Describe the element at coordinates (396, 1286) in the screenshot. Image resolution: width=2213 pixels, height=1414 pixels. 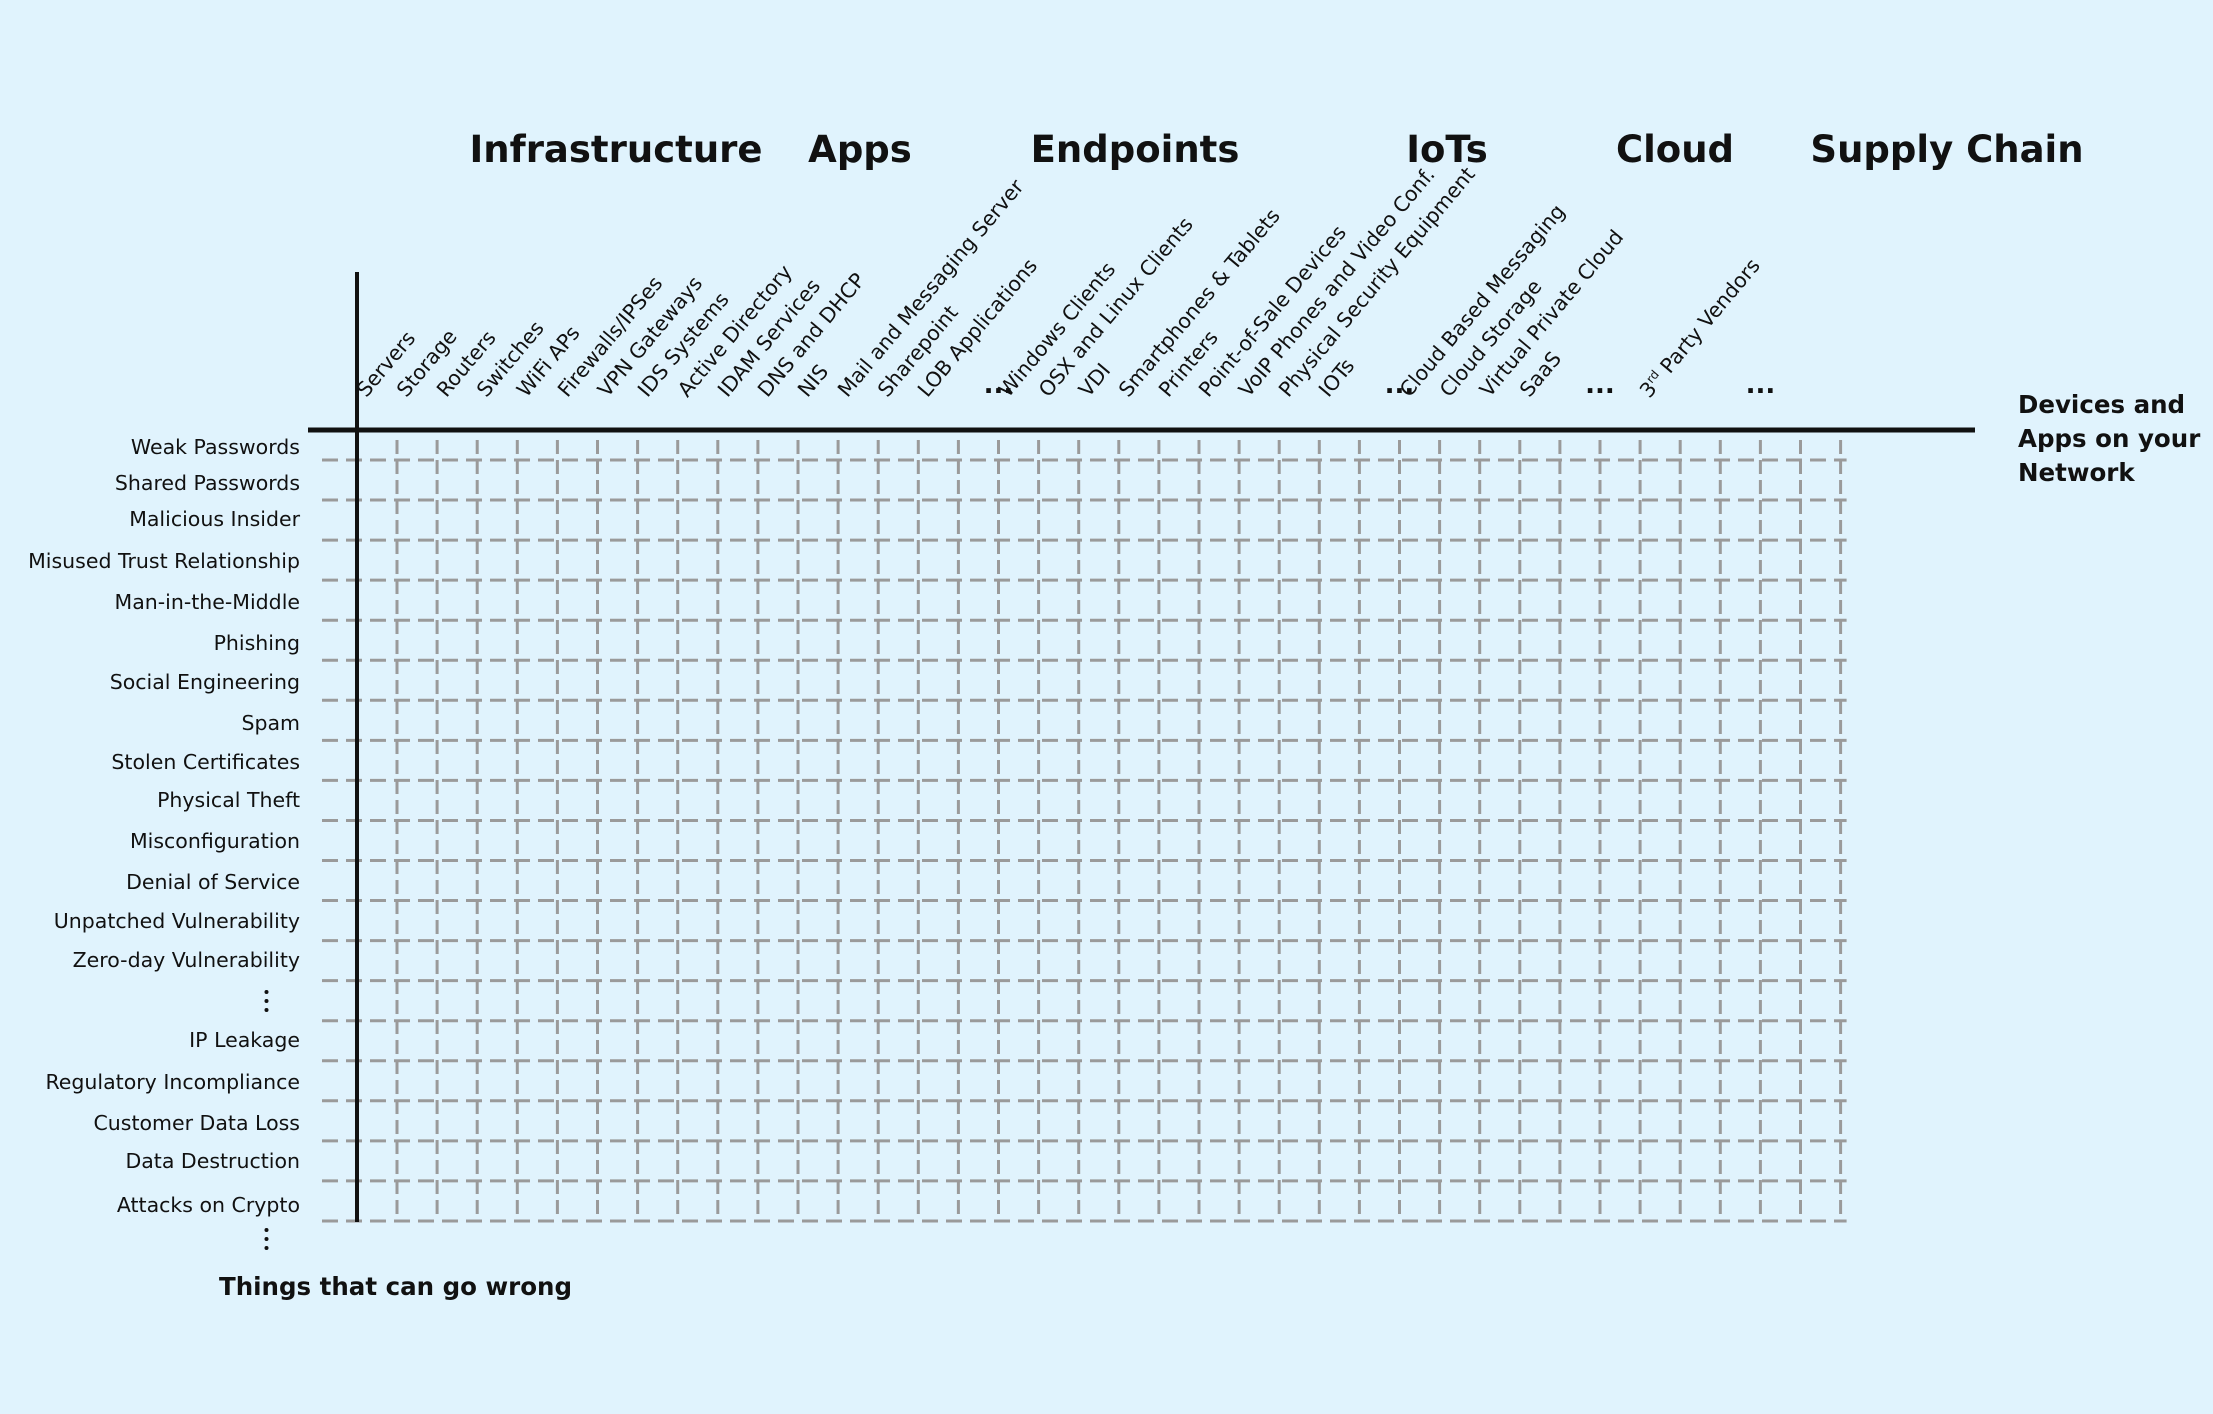
I see `axis-y-label: Things that can go wrong` at that location.